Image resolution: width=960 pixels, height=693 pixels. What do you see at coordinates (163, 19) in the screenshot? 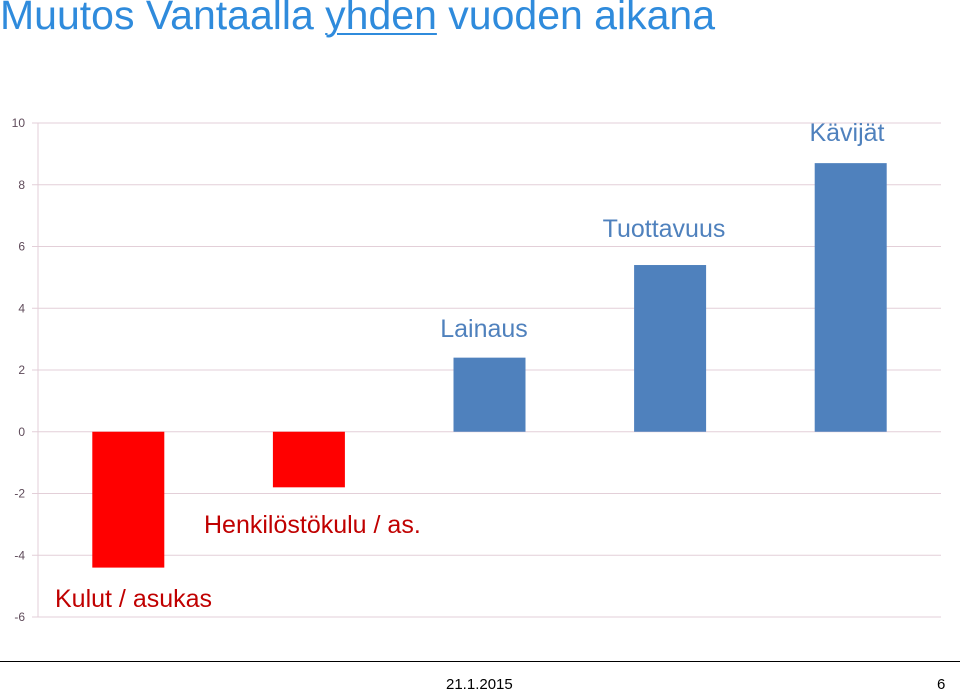
I see `title-part-1: Muutos Vantaalla` at bounding box center [163, 19].